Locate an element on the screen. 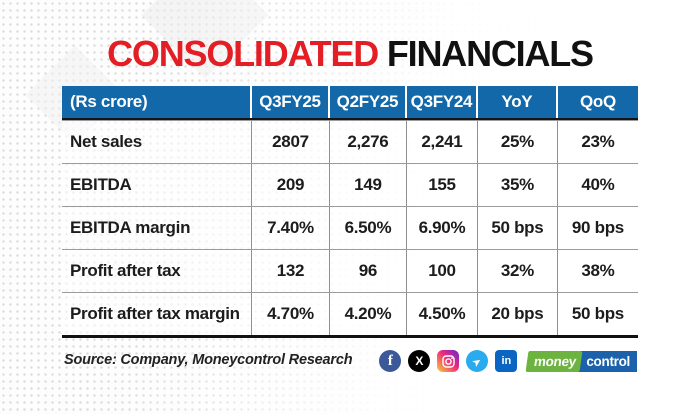 This screenshot has height=414, width=700. cell-value: 132 is located at coordinates (291, 271).